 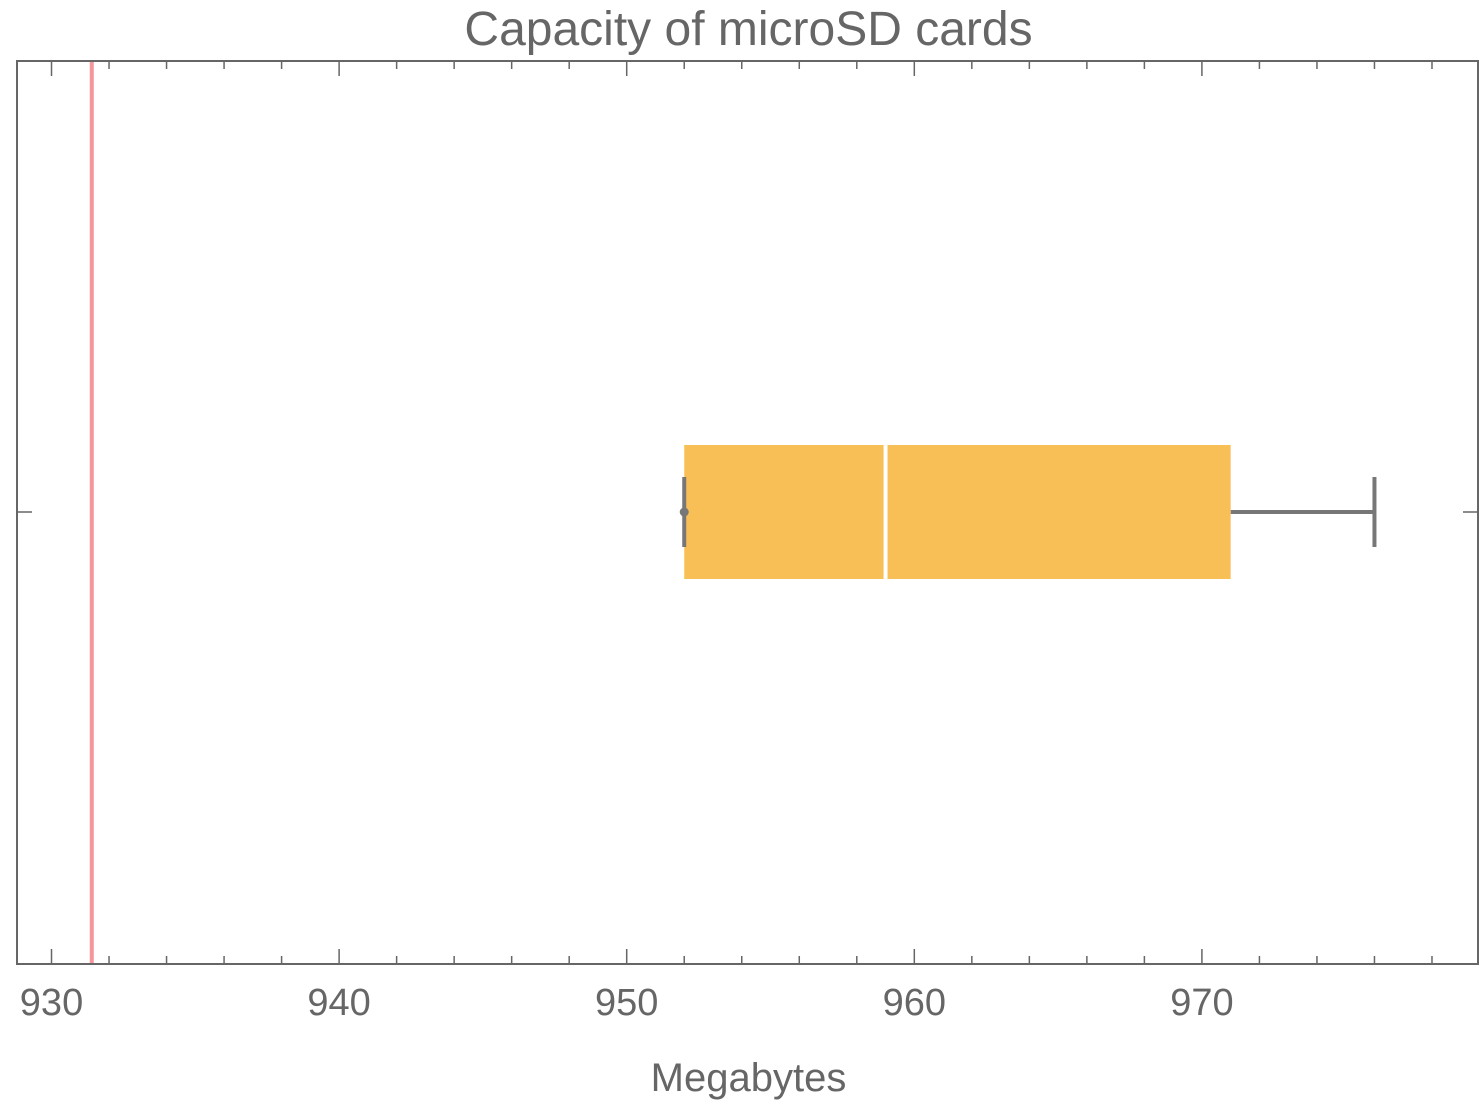 What do you see at coordinates (1201, 1003) in the screenshot?
I see `x-tick-label: 970` at bounding box center [1201, 1003].